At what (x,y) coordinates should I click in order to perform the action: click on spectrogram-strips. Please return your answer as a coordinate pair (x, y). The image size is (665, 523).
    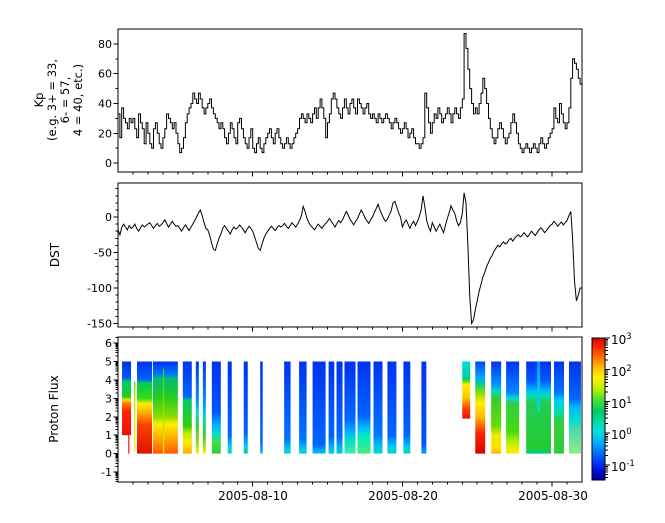
    Looking at the image, I should click on (351, 407).